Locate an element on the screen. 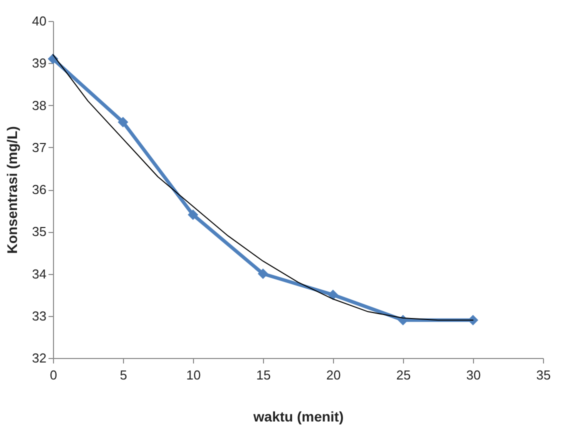 The height and width of the screenshot is (446, 580). y-tick-label: 37 is located at coordinates (39, 147).